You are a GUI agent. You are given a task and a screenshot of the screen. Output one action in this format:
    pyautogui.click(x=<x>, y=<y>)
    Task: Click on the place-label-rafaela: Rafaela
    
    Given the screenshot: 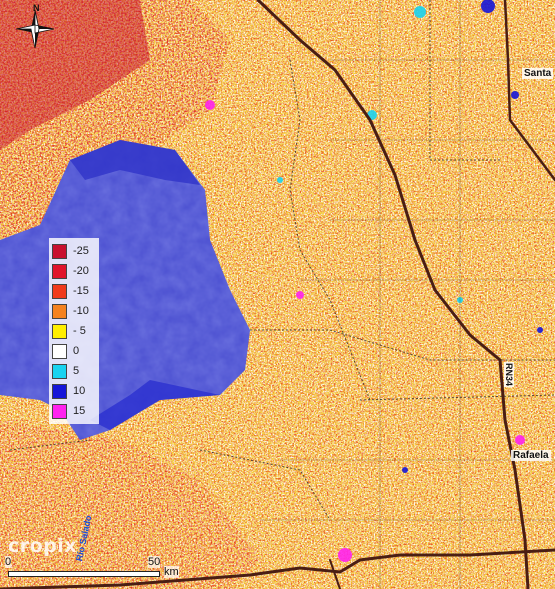 What is the action you would take?
    pyautogui.click(x=531, y=455)
    